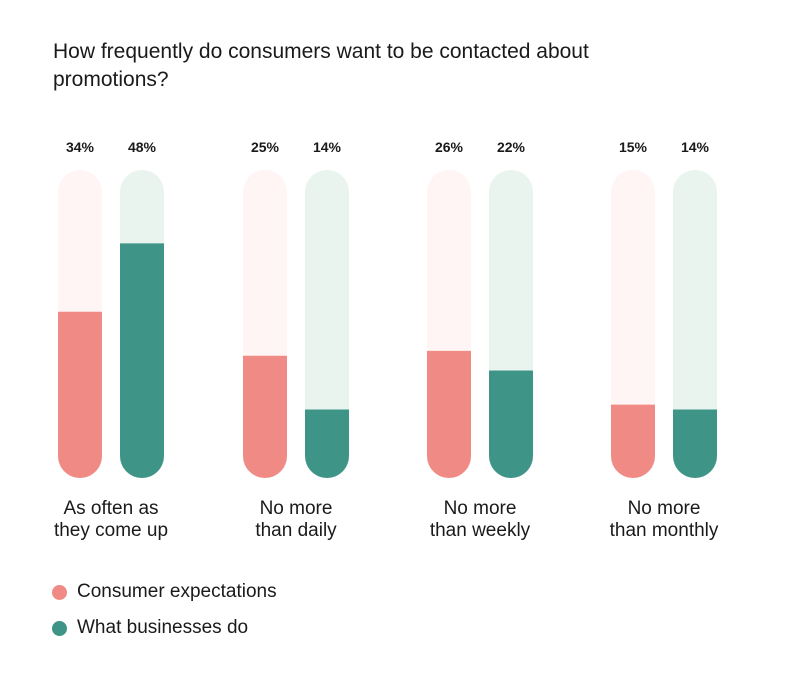 The height and width of the screenshot is (689, 811). Describe the element at coordinates (327, 443) in the screenshot. I see `bar-what-businesses-do-no-more-than-daily` at that location.